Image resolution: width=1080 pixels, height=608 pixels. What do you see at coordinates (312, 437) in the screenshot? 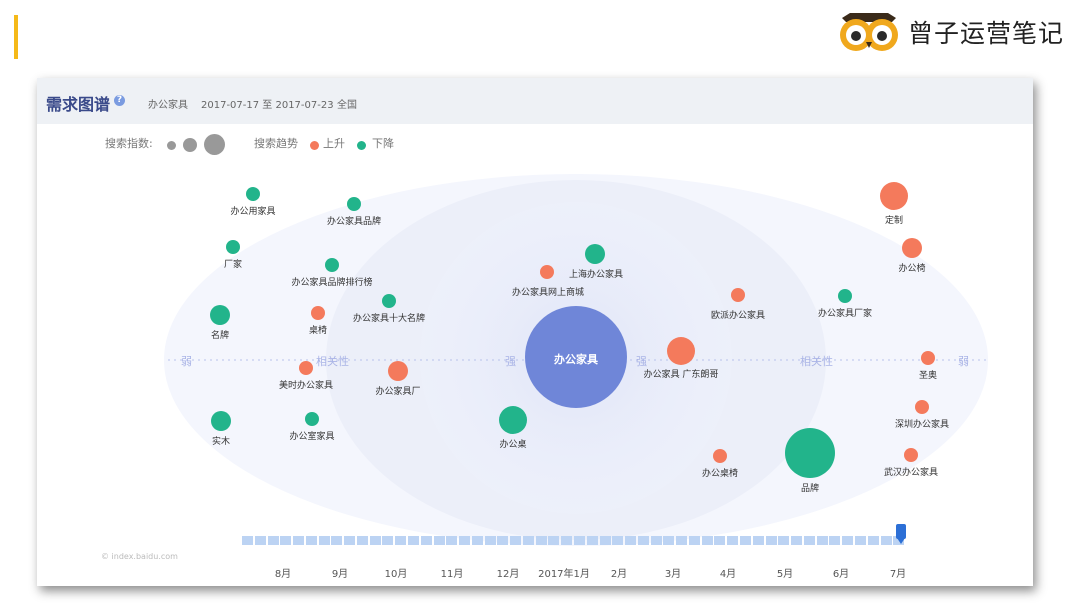
I see `keyword-node-label: 办公室家具` at bounding box center [312, 437].